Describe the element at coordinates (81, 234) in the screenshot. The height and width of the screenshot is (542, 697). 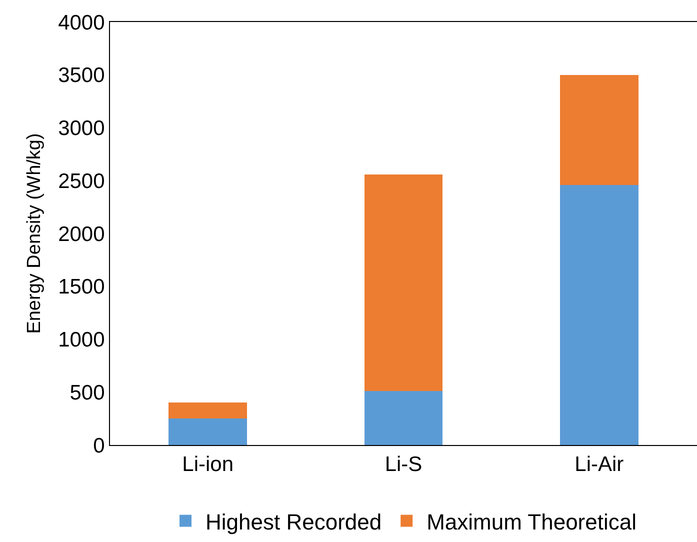
I see `y-tick-label: 2000` at that location.